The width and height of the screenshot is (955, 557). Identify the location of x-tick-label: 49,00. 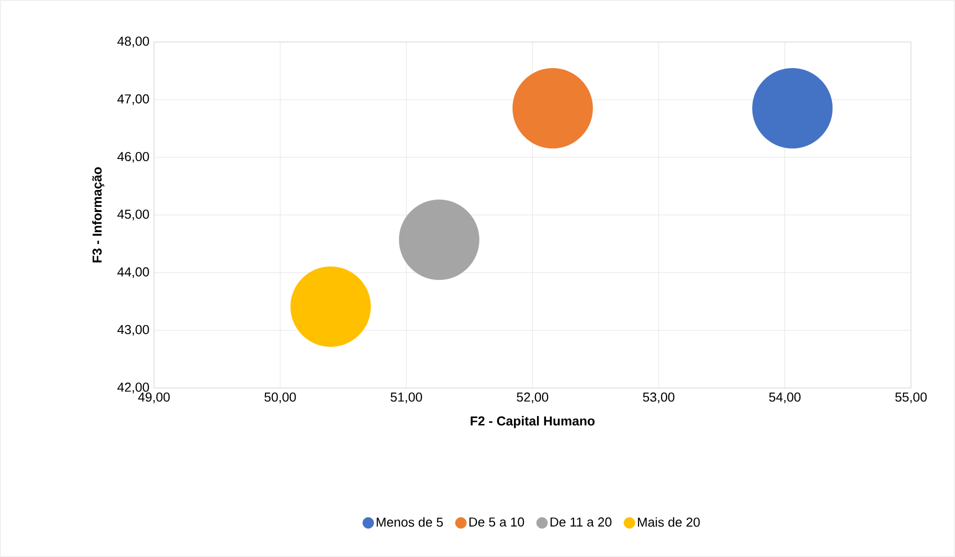
(154, 398).